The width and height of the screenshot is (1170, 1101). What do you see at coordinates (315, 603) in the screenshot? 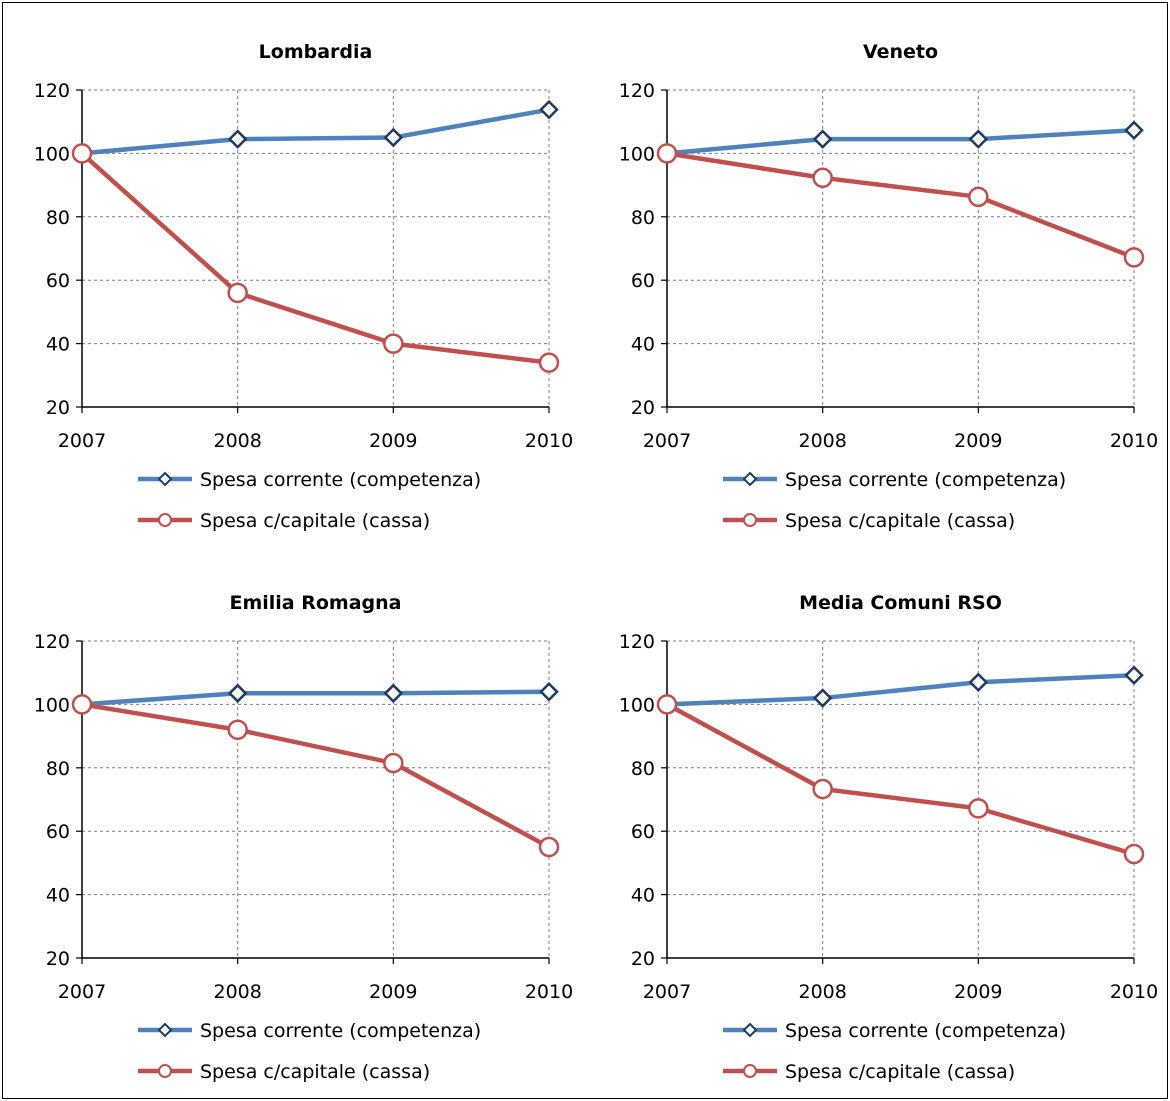
I see `chart-title: Emilia Romagna` at bounding box center [315, 603].